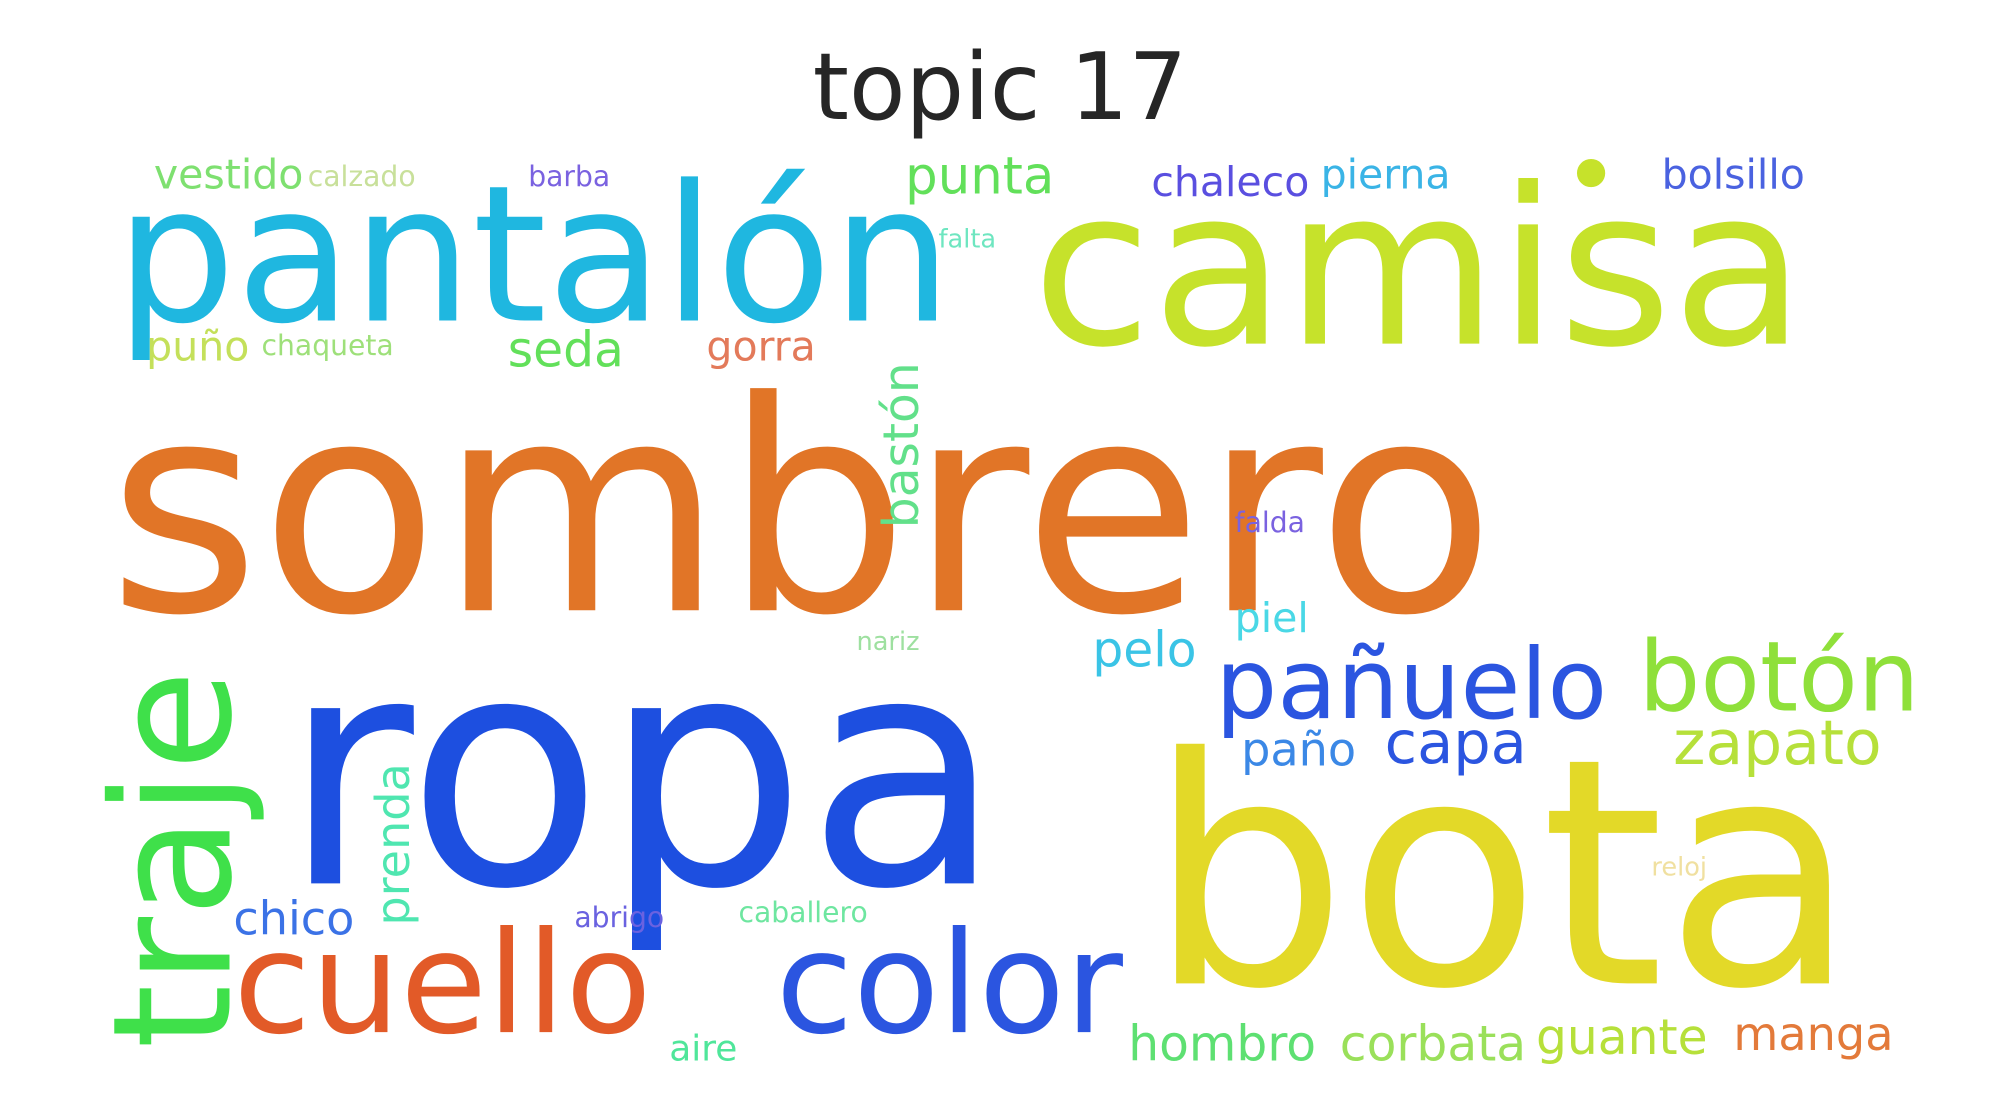 The width and height of the screenshot is (2000, 1100). What do you see at coordinates (1591, 173) in the screenshot?
I see `dot-mark` at bounding box center [1591, 173].